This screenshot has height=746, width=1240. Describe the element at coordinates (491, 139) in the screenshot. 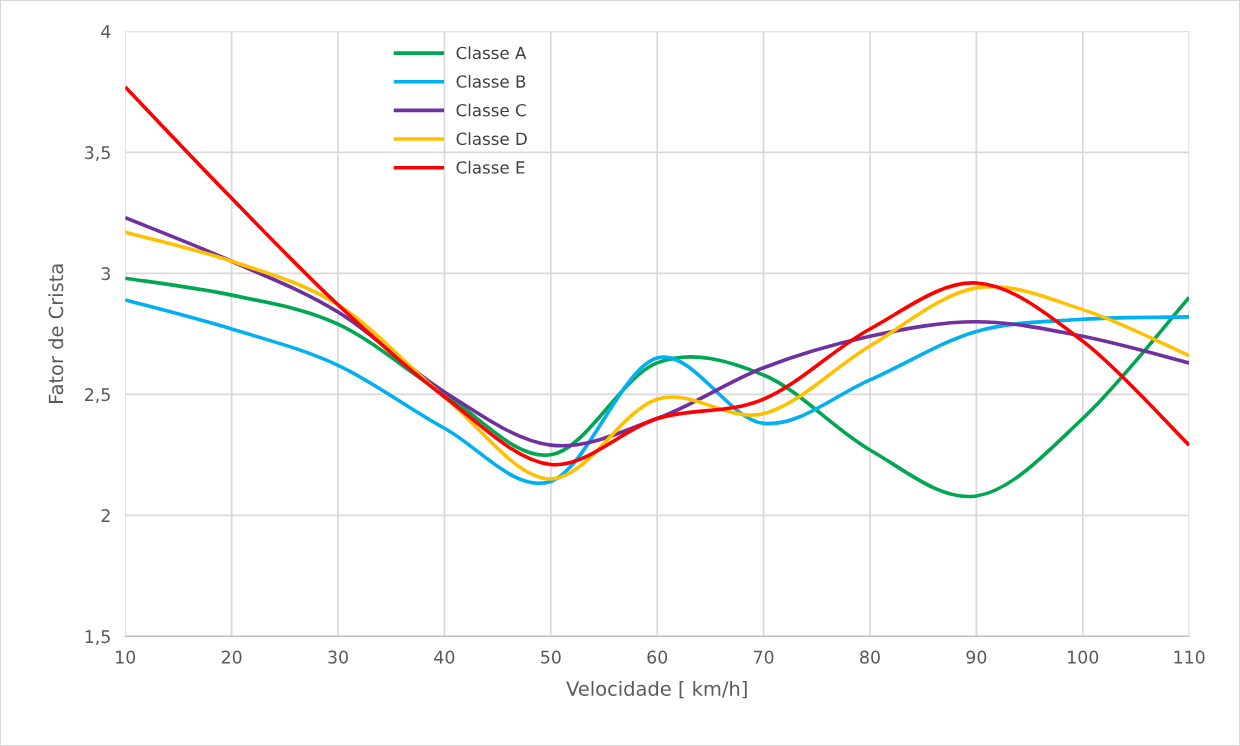

I see `legend-label: Classe D` at that location.